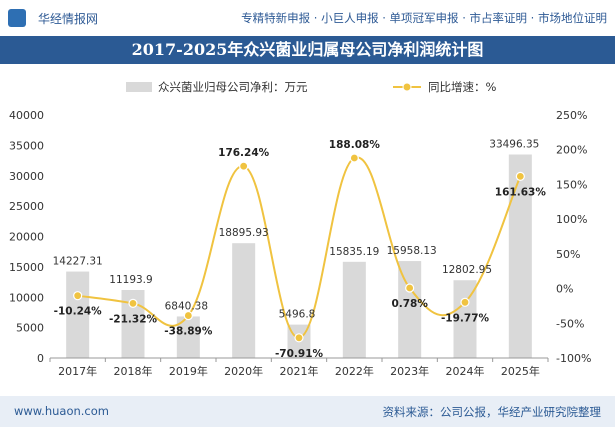 This screenshot has height=427, width=615. Describe the element at coordinates (520, 371) in the screenshot. I see `x-tick-label: 2025年` at that location.